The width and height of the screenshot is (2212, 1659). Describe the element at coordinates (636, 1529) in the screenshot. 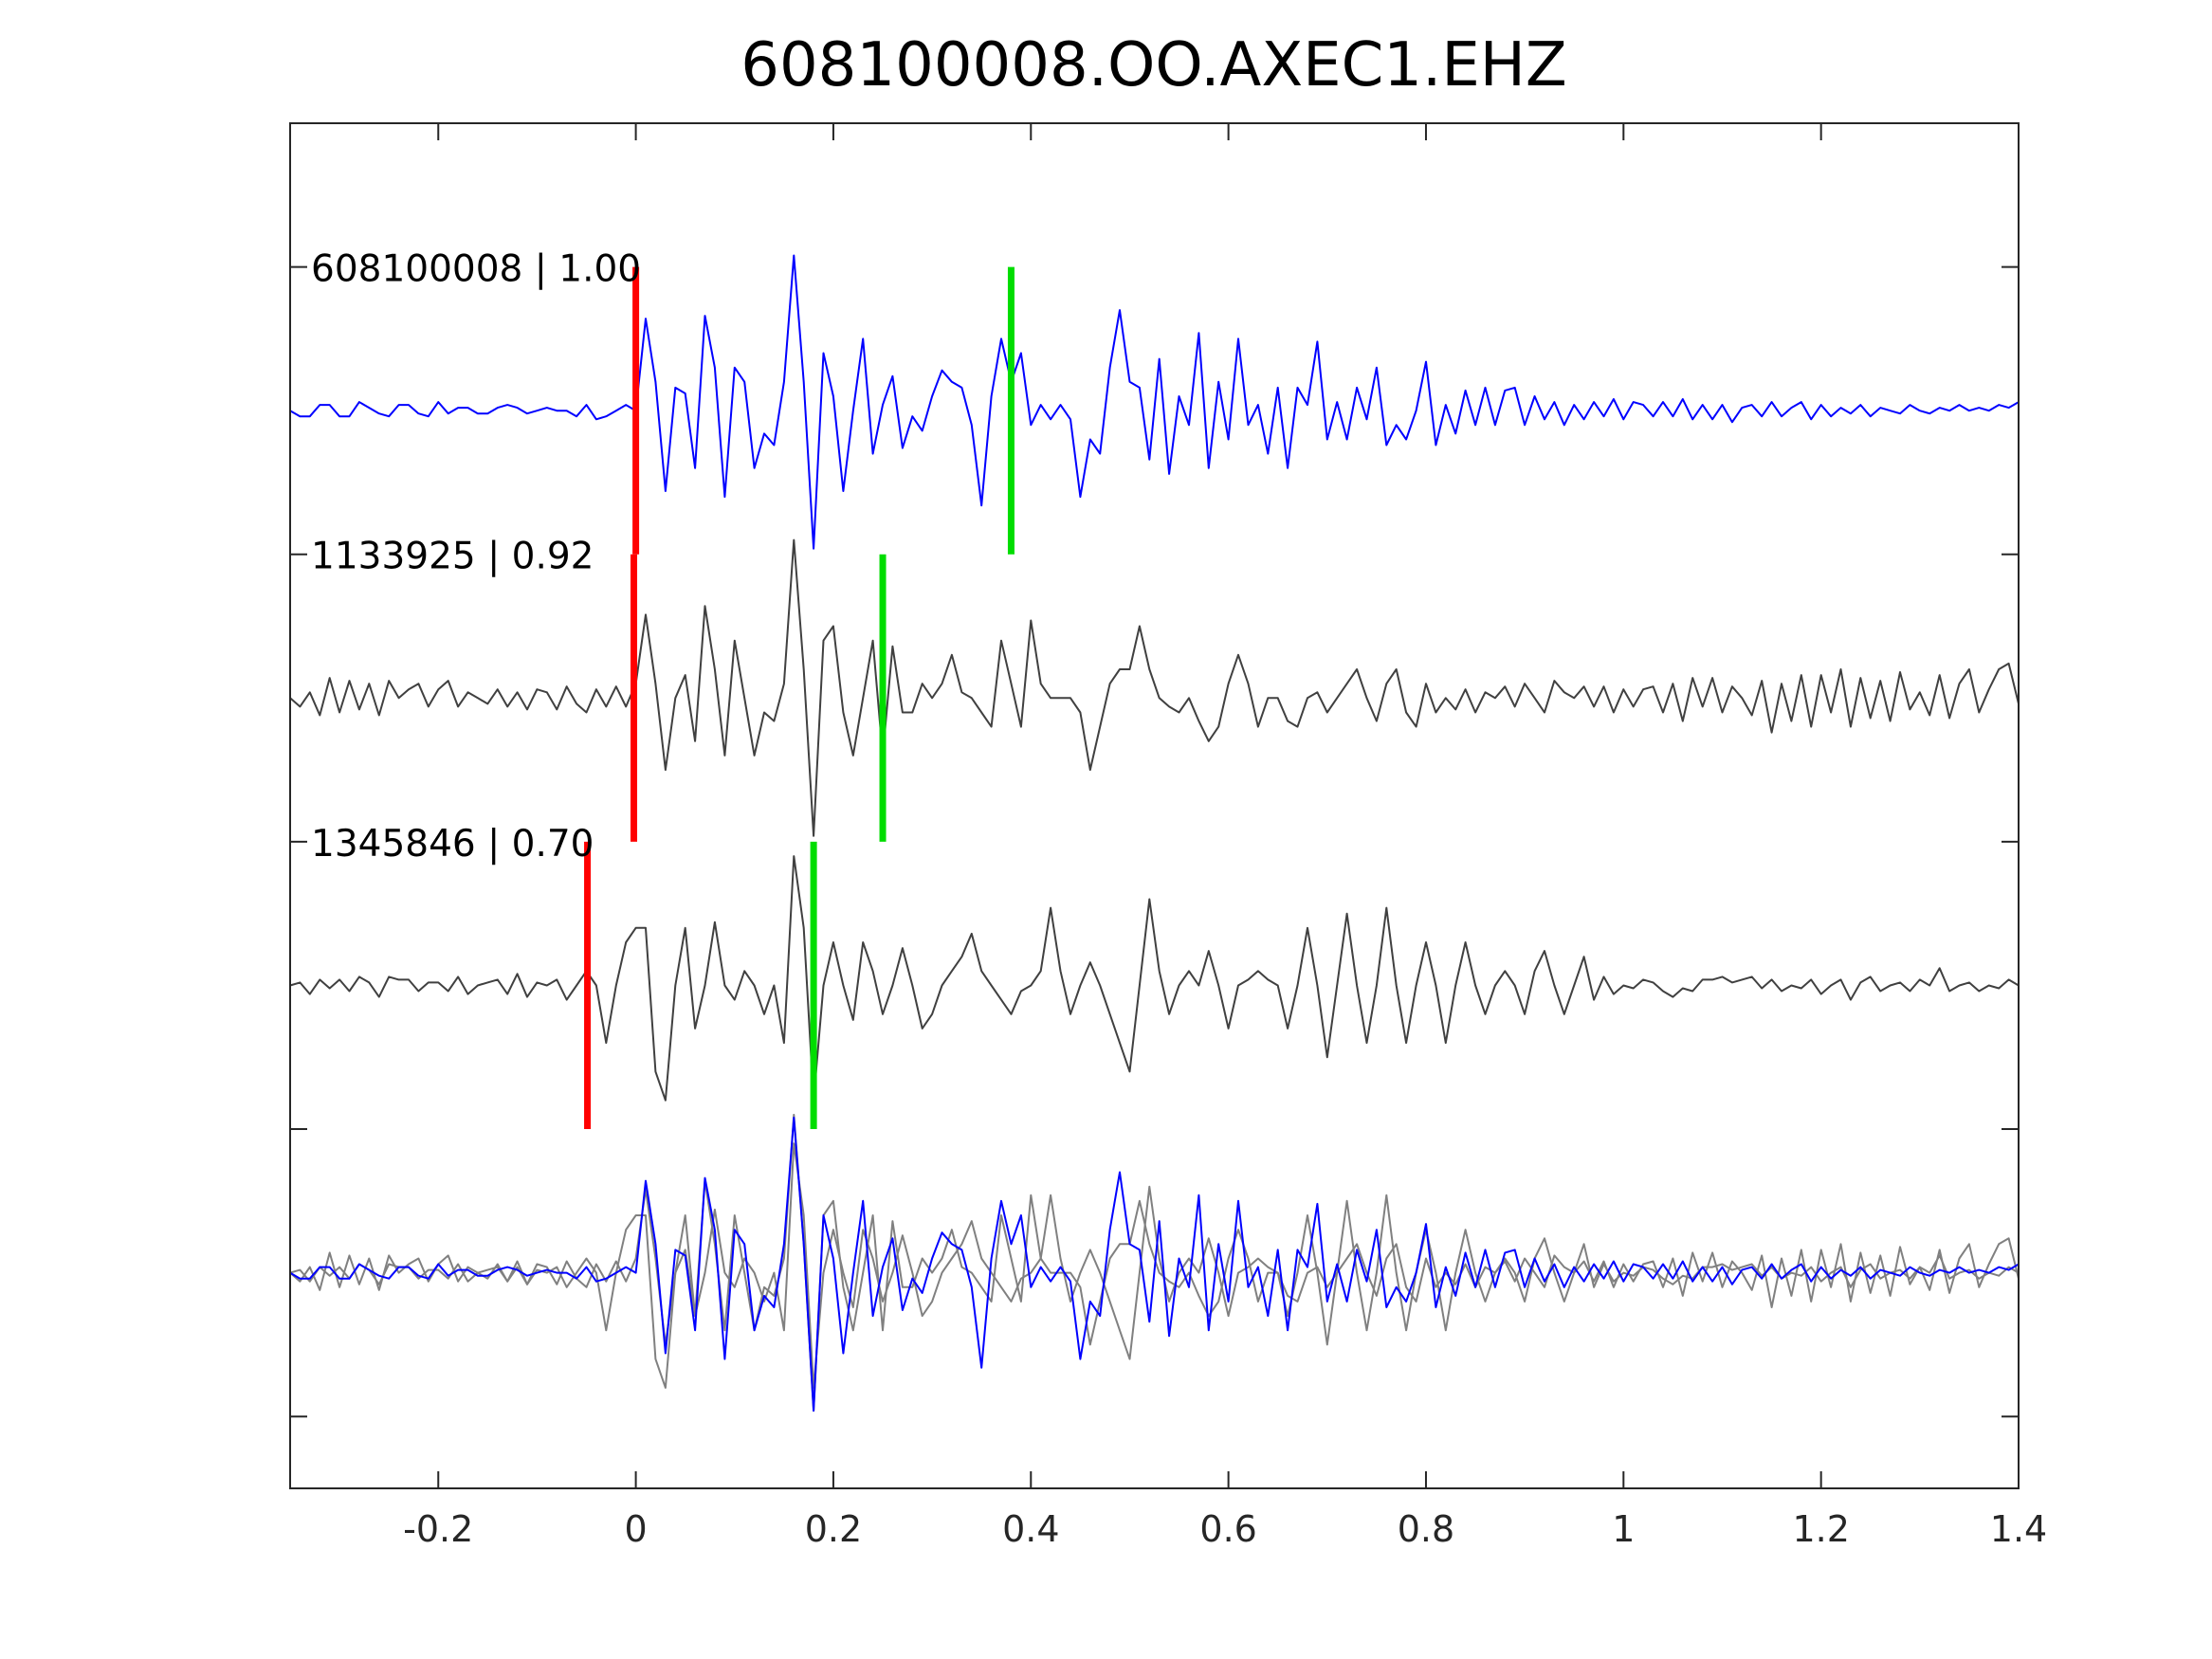

I see `x-tick-label: 0` at that location.